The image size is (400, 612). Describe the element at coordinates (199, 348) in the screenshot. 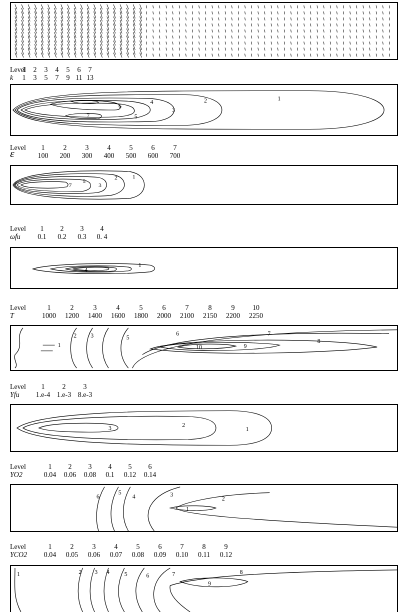

I see `contour-T-label-10: 10` at that location.